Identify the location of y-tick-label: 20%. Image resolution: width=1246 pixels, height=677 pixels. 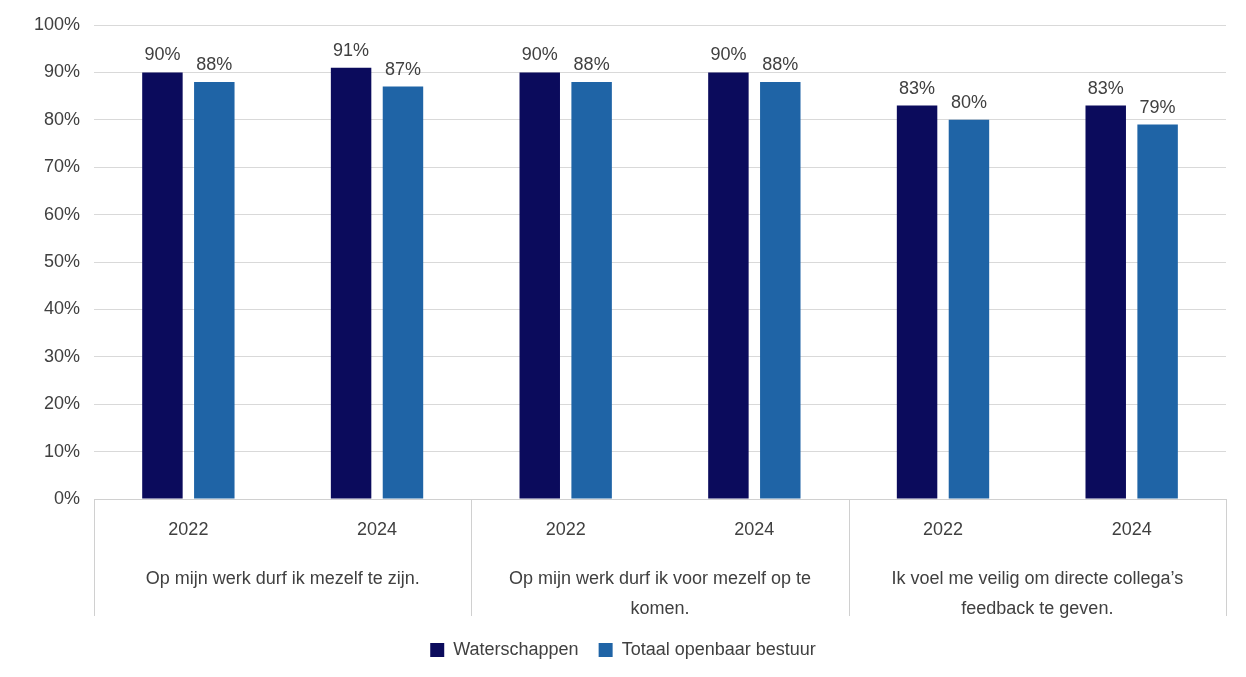
(62, 403).